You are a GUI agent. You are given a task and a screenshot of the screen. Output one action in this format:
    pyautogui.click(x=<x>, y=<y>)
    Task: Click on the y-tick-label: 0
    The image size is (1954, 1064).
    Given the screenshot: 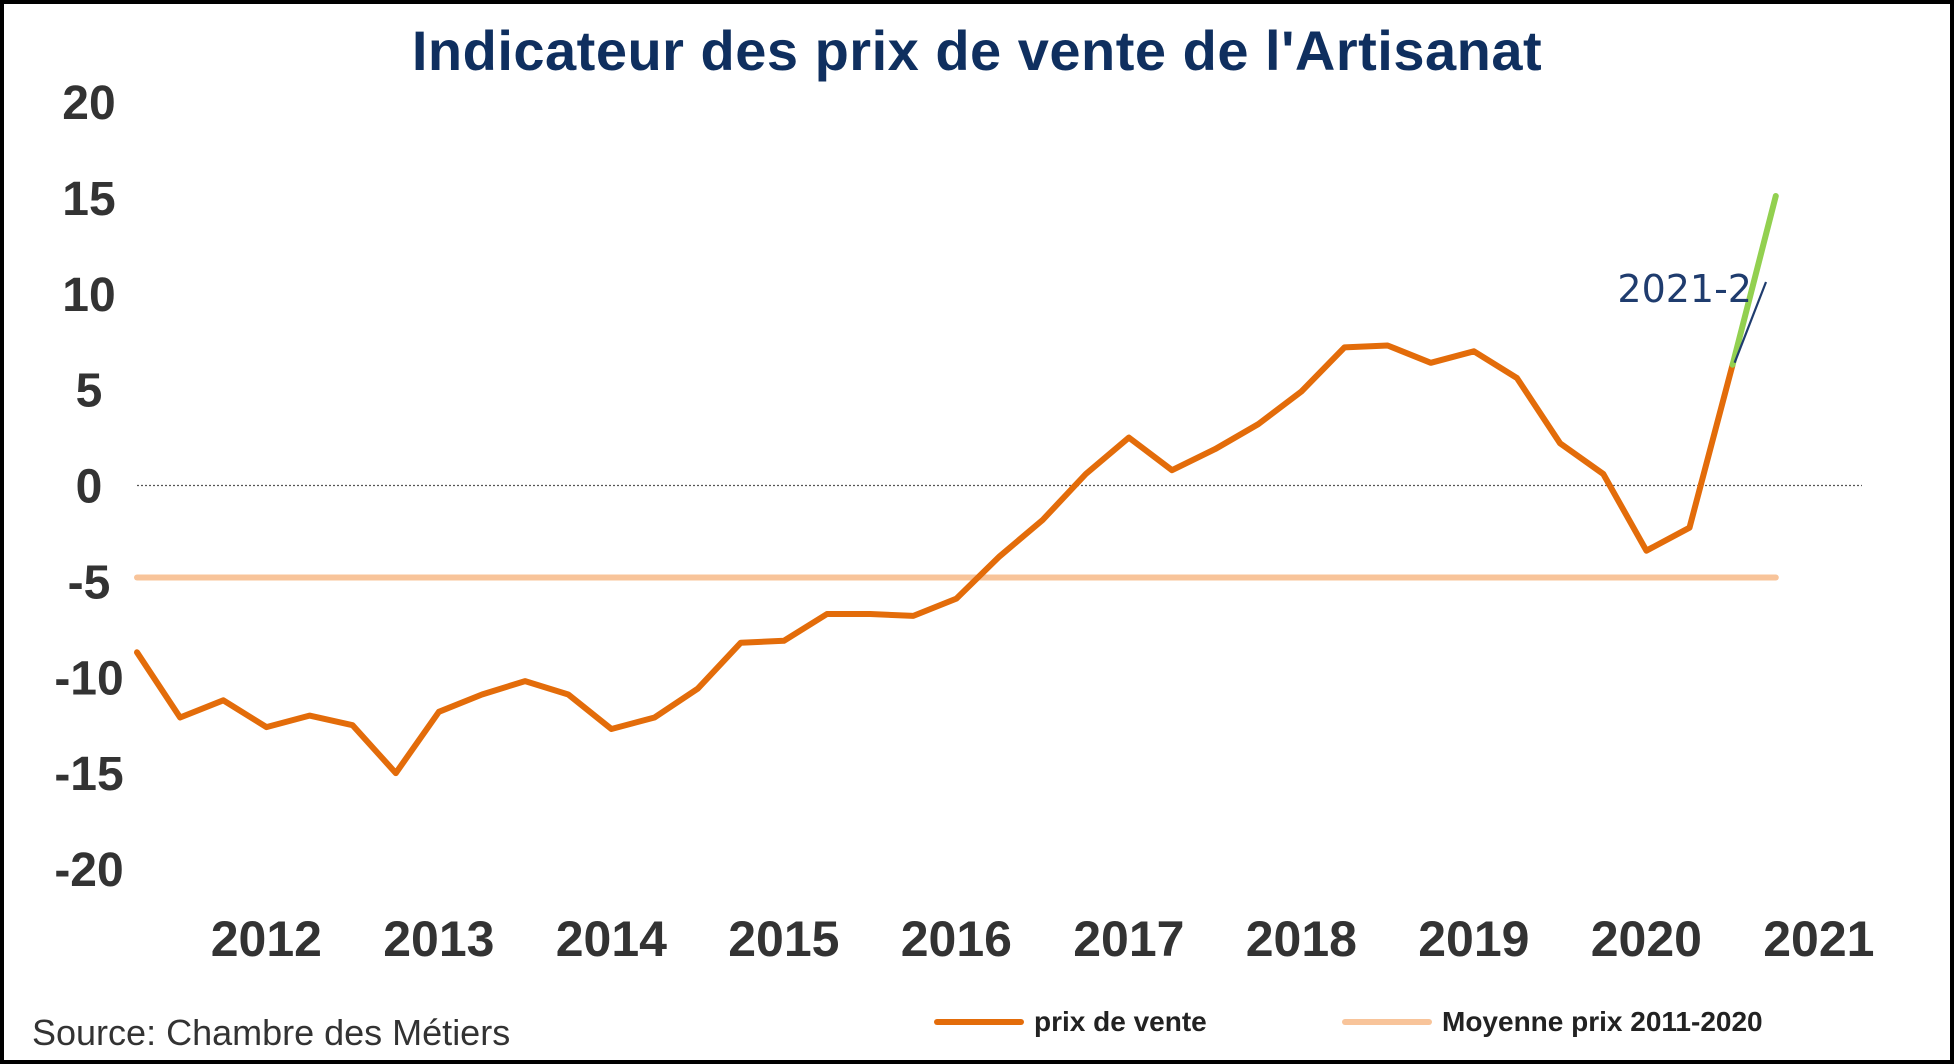 What is the action you would take?
    pyautogui.click(x=89, y=487)
    